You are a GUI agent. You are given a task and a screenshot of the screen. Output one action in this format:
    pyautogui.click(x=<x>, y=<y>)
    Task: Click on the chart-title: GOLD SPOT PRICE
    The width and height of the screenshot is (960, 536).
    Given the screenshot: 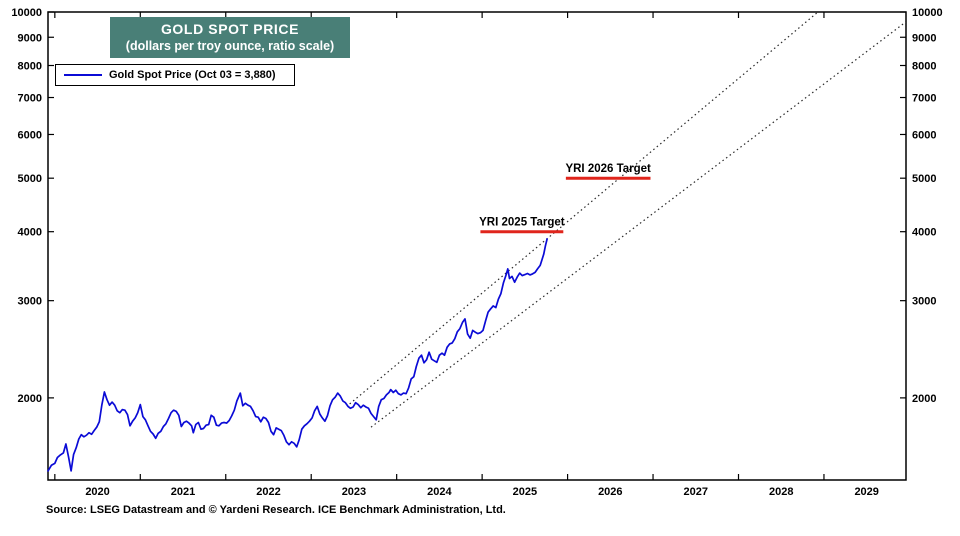 What is the action you would take?
    pyautogui.click(x=230, y=29)
    